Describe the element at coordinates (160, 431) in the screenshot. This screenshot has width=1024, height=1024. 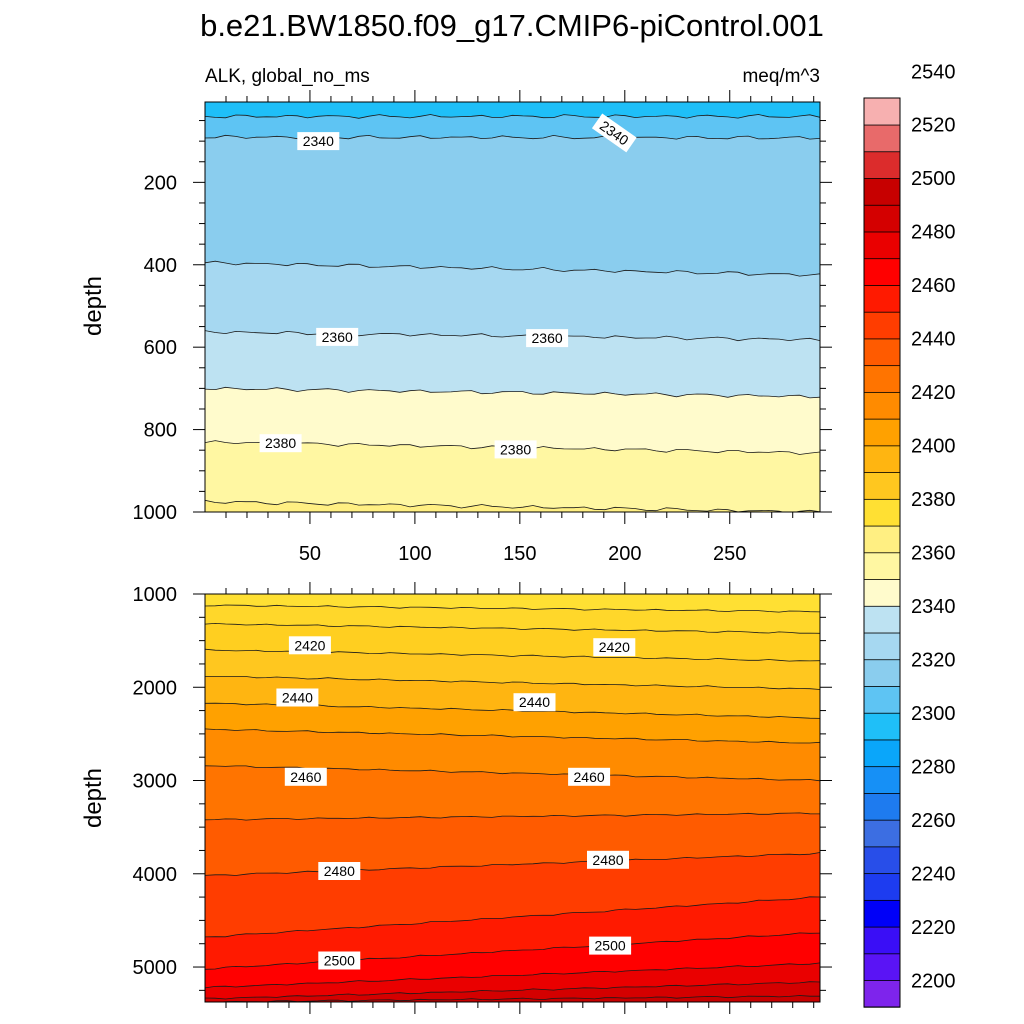
I see `y-tick-label: 800` at that location.